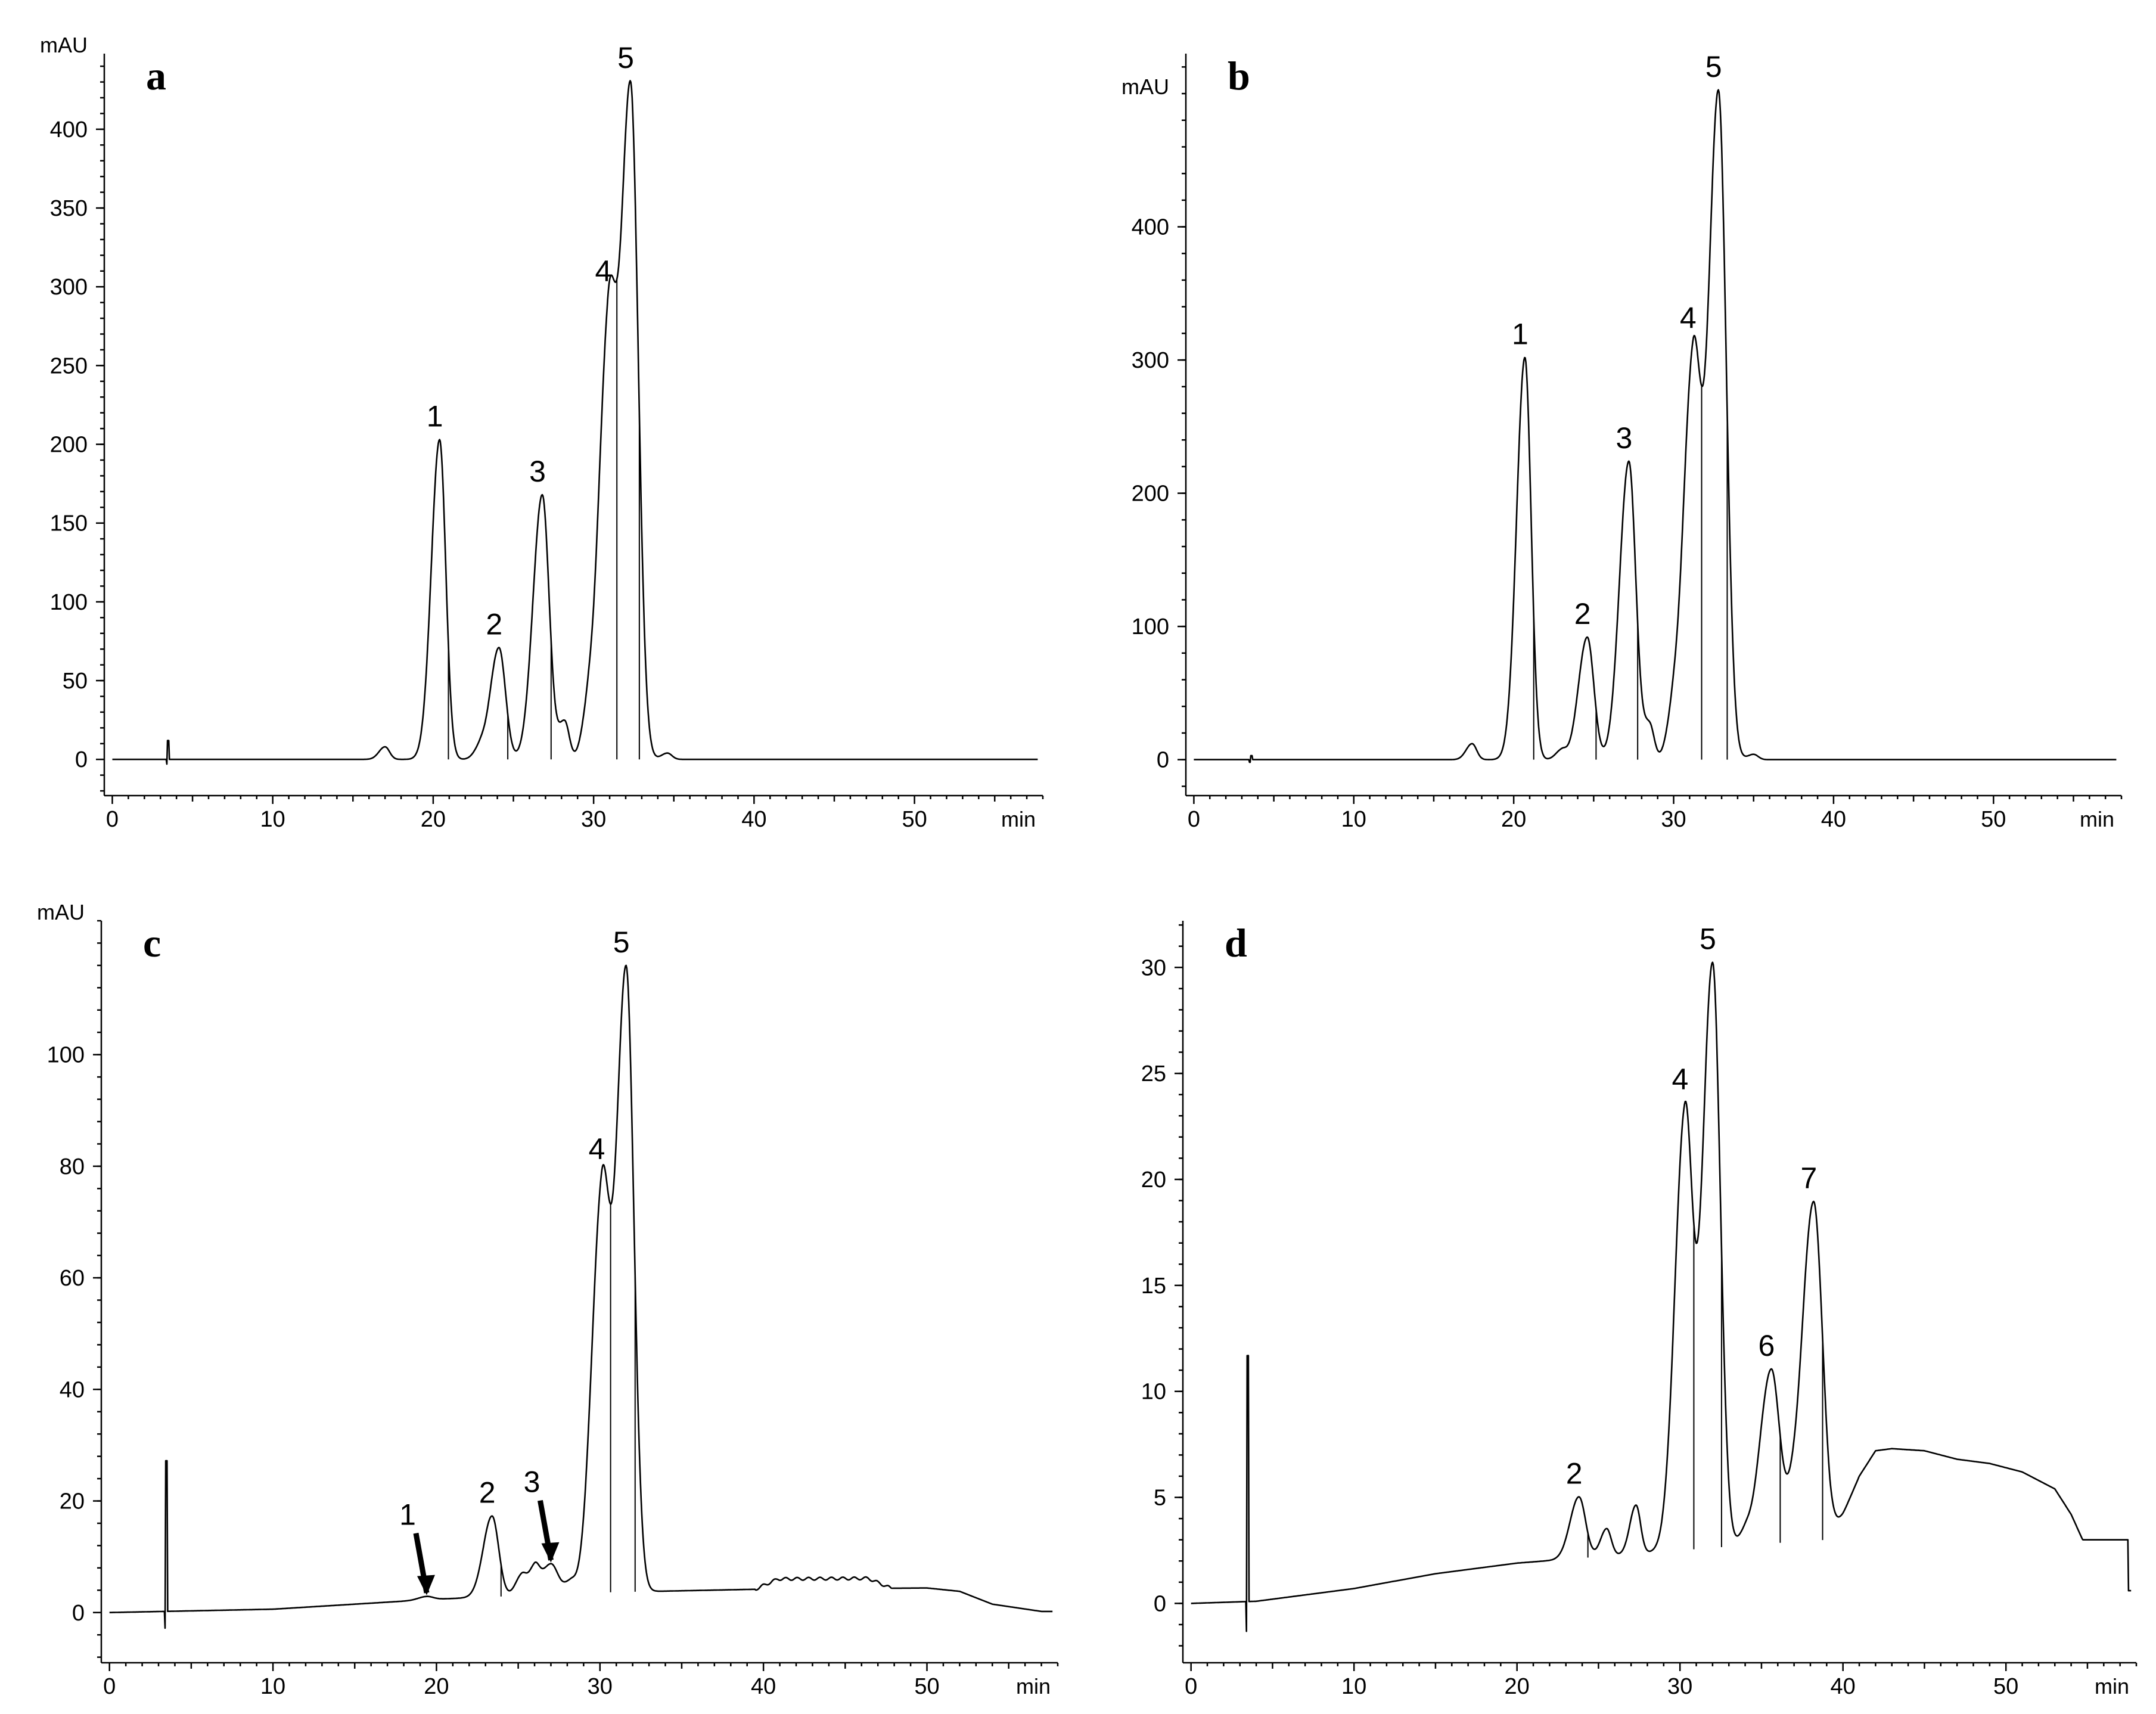 The image size is (2156, 1714). What do you see at coordinates (1239, 76) in the screenshot?
I see `panel-label: b` at bounding box center [1239, 76].